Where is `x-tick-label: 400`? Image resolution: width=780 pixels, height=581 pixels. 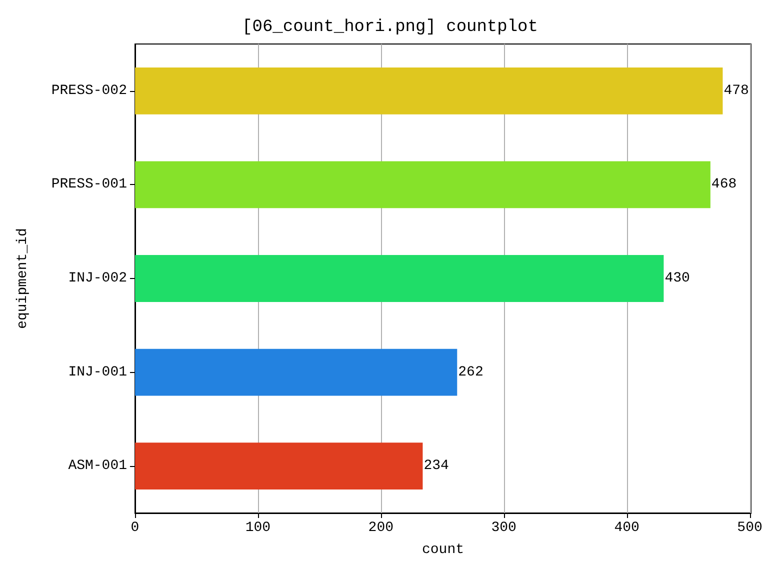
x-tick-label: 400 is located at coordinates (627, 528).